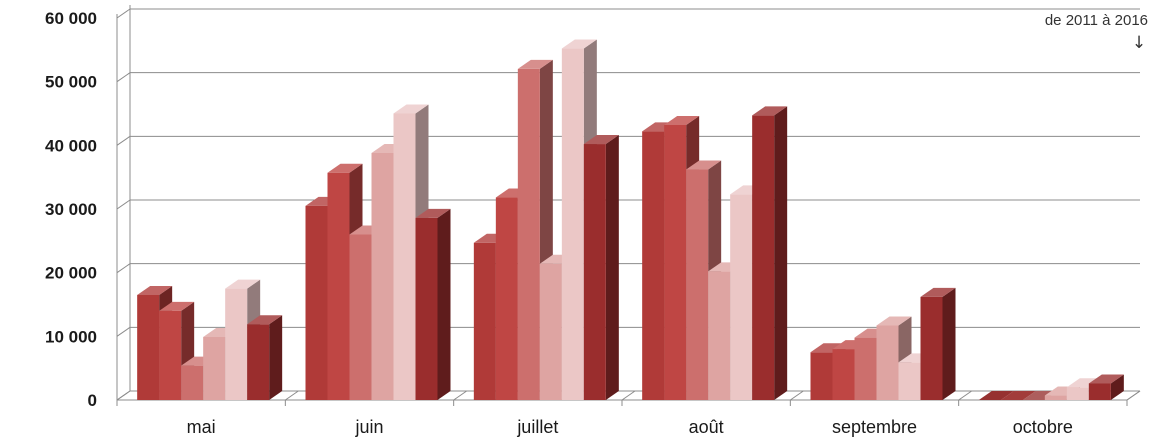 This screenshot has height=440, width=1161. Describe the element at coordinates (1096, 20) in the screenshot. I see `annotation-text: de 2011 à 2016` at that location.